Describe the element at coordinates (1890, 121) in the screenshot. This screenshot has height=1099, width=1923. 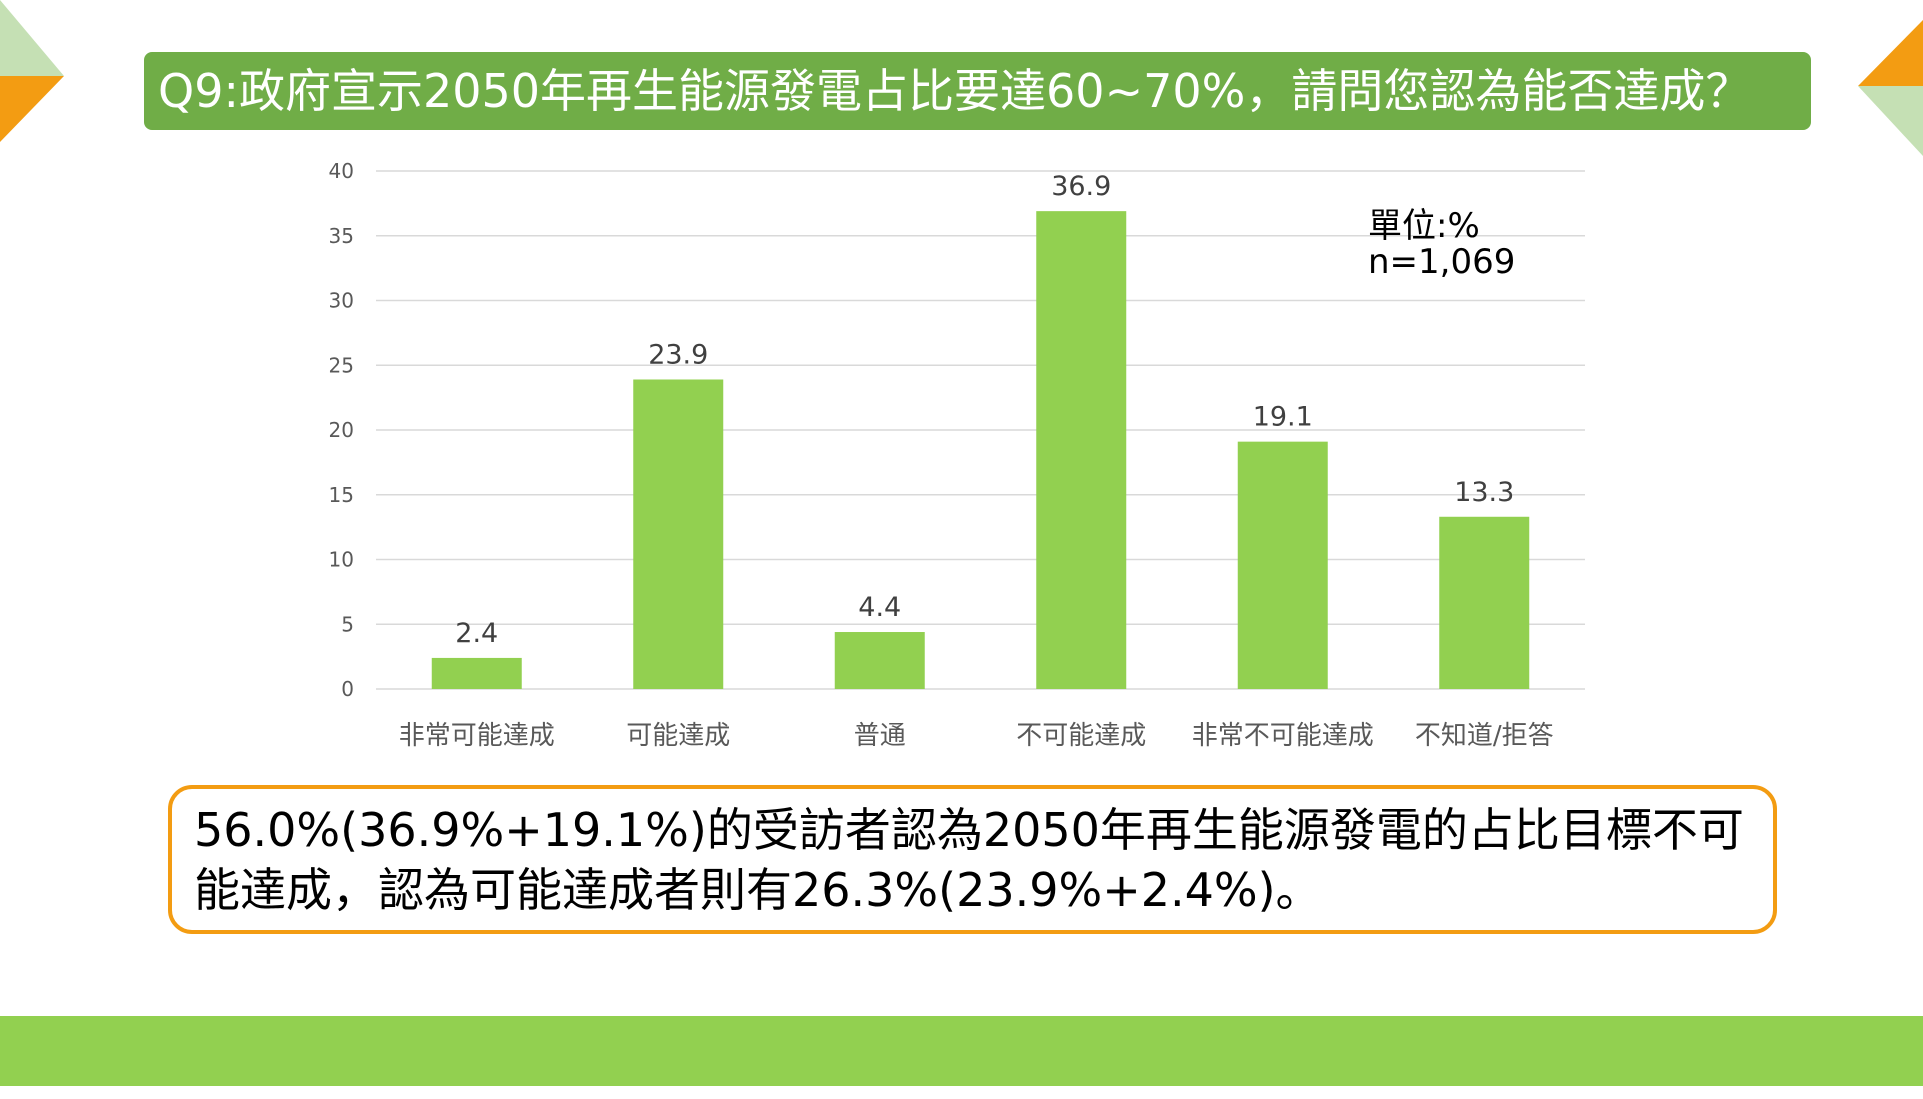
I see `right-light-triangle` at that location.